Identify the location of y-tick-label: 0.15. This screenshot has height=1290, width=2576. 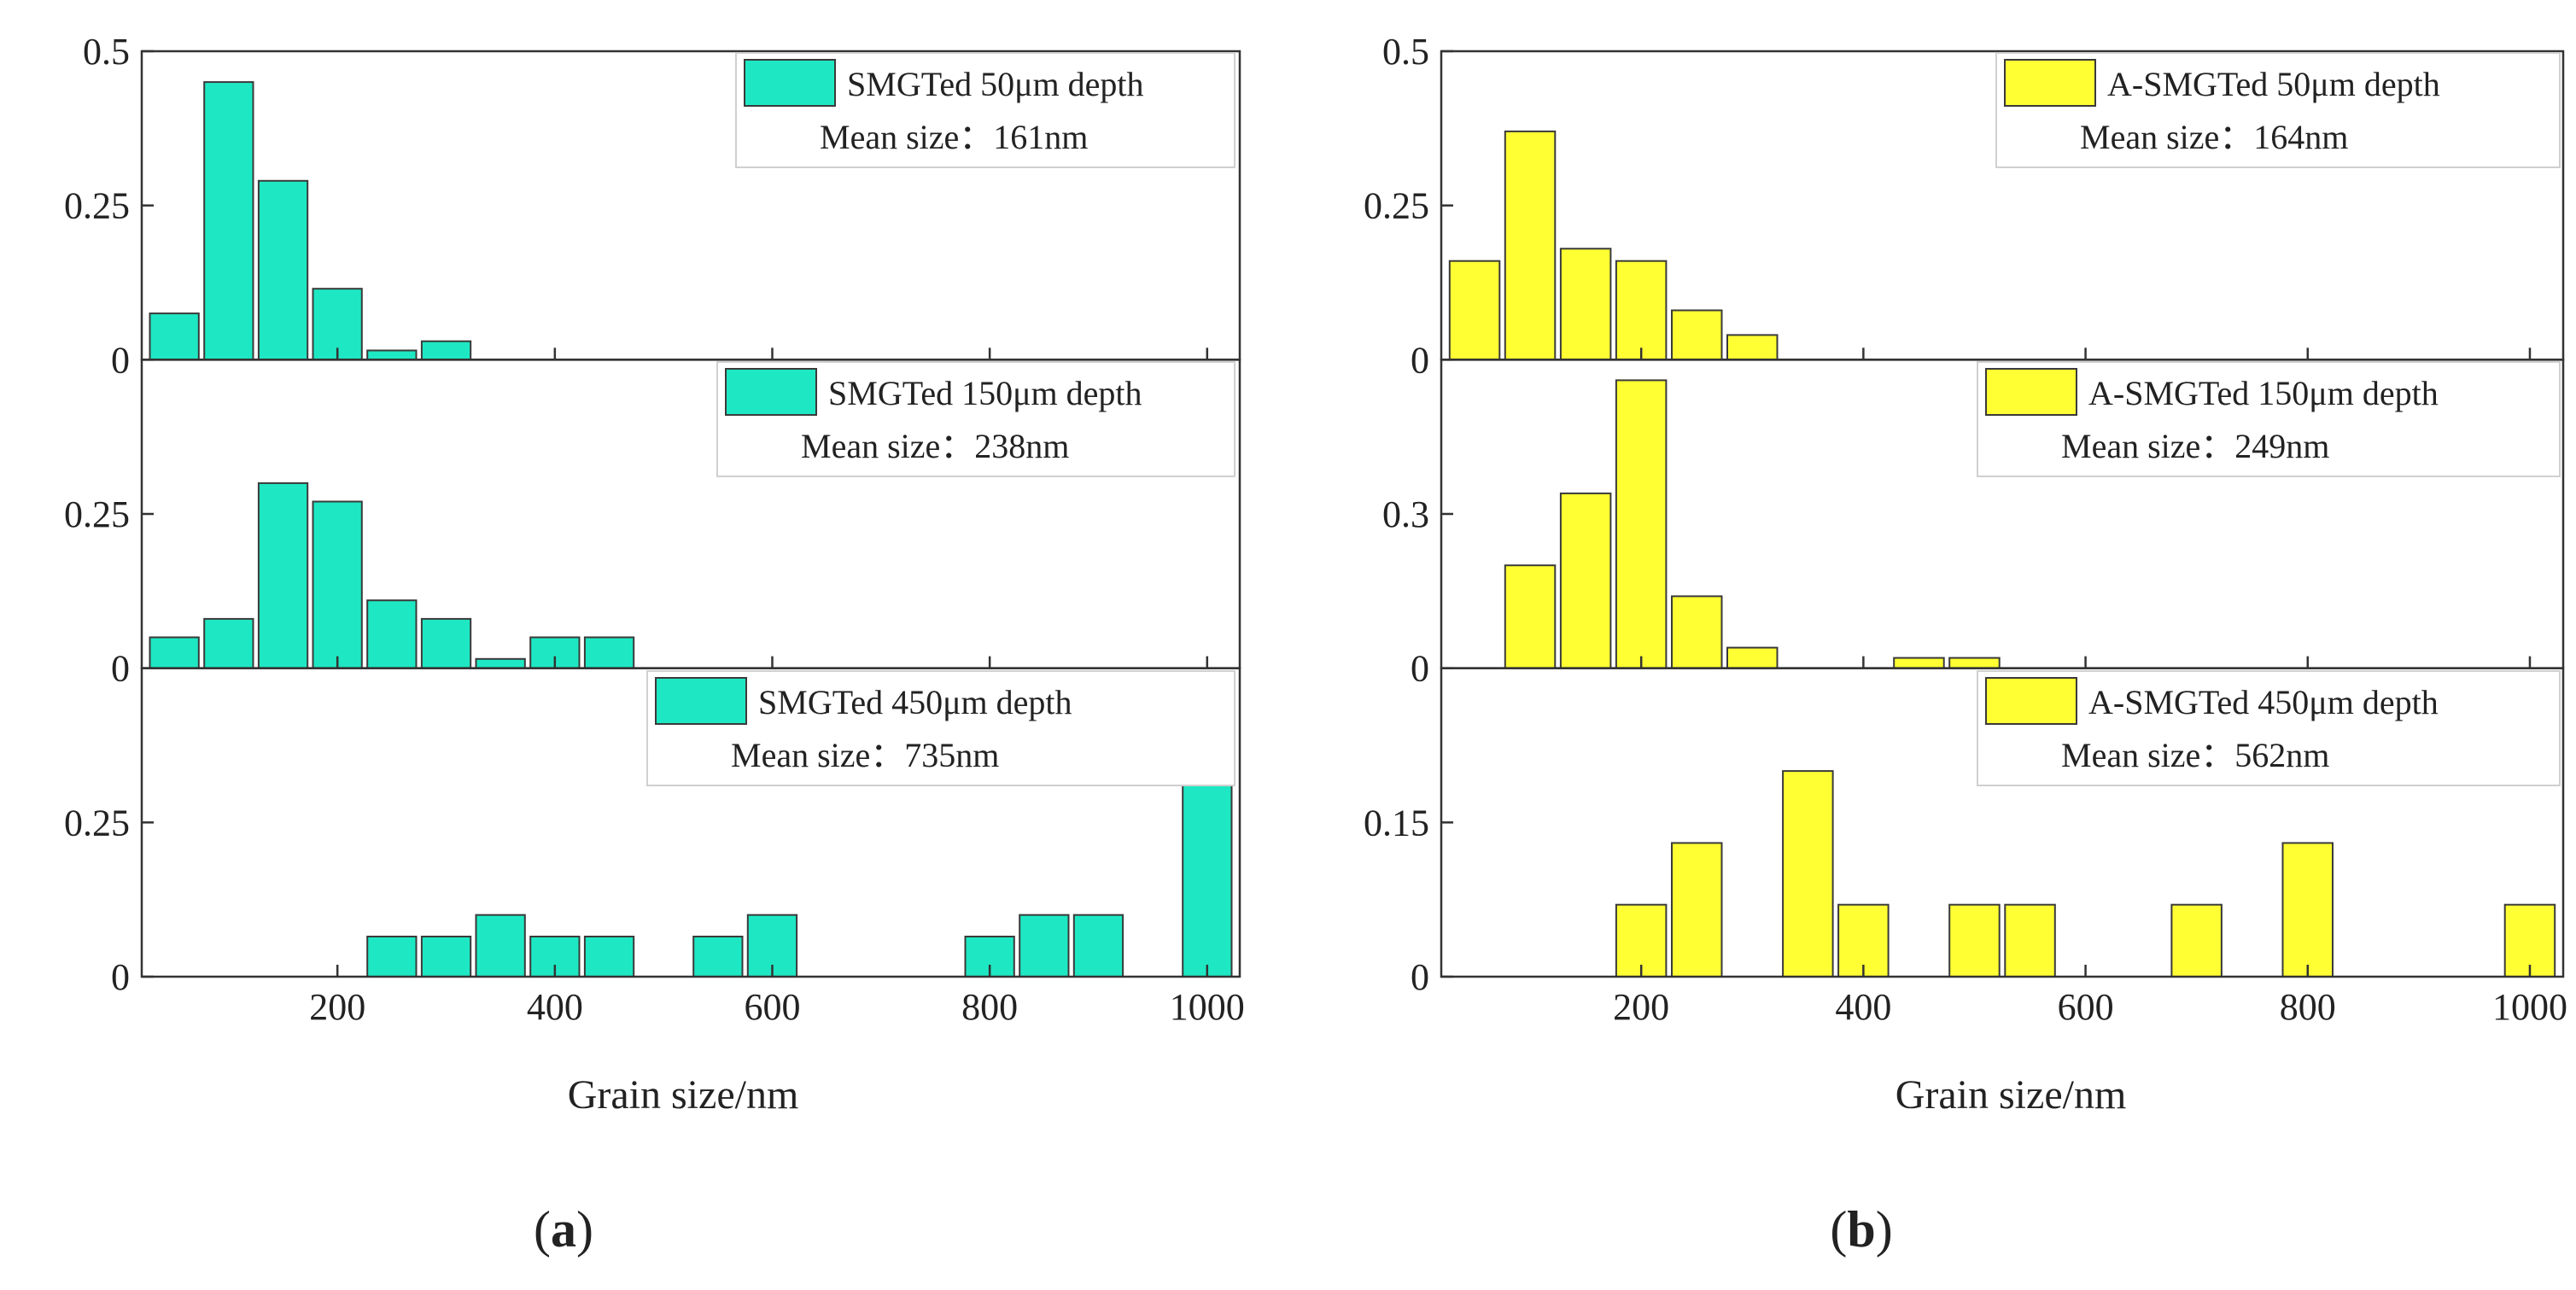
(1396, 822).